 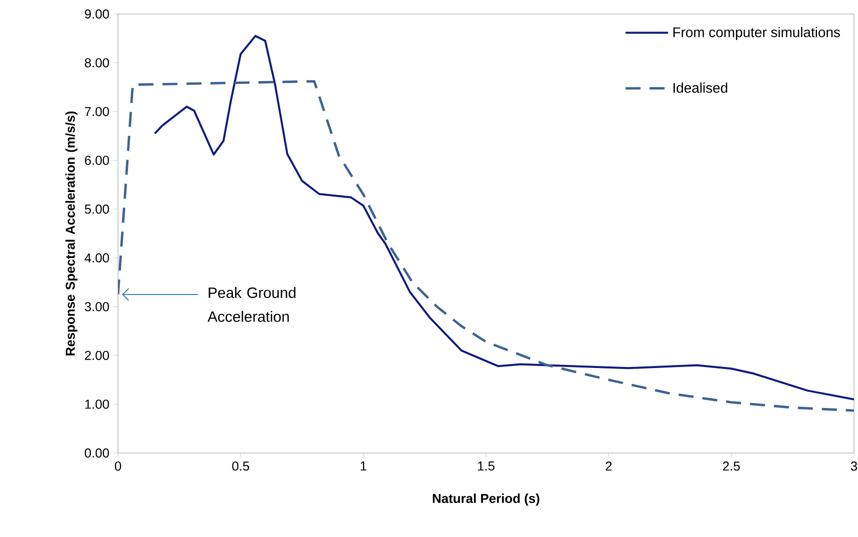 I want to click on x-tick-label: 2.5, so click(x=731, y=466).